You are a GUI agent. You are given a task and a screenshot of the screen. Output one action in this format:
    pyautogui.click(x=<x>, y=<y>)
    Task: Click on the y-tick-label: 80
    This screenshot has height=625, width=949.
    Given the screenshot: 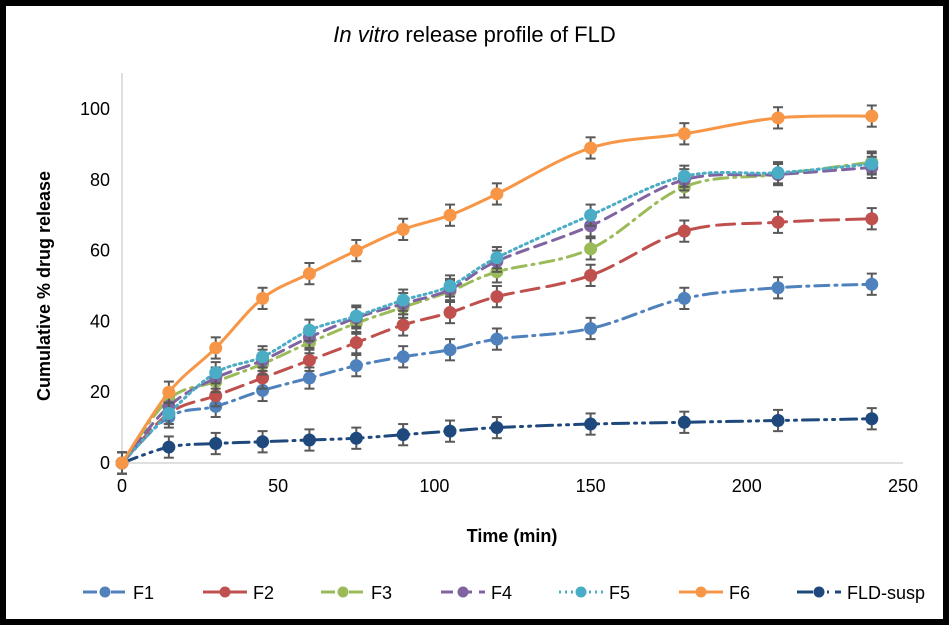 What is the action you would take?
    pyautogui.click(x=100, y=180)
    